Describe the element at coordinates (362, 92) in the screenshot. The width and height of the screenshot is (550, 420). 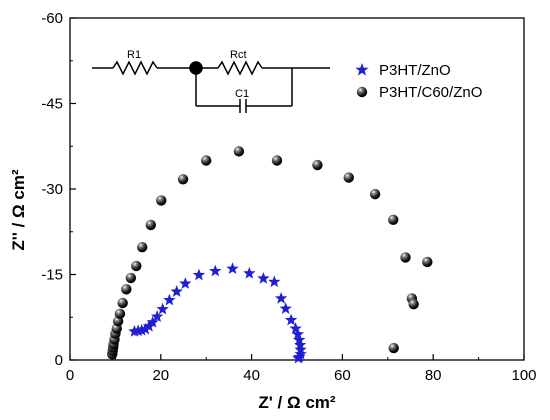
I see `legend-sphere-marker` at that location.